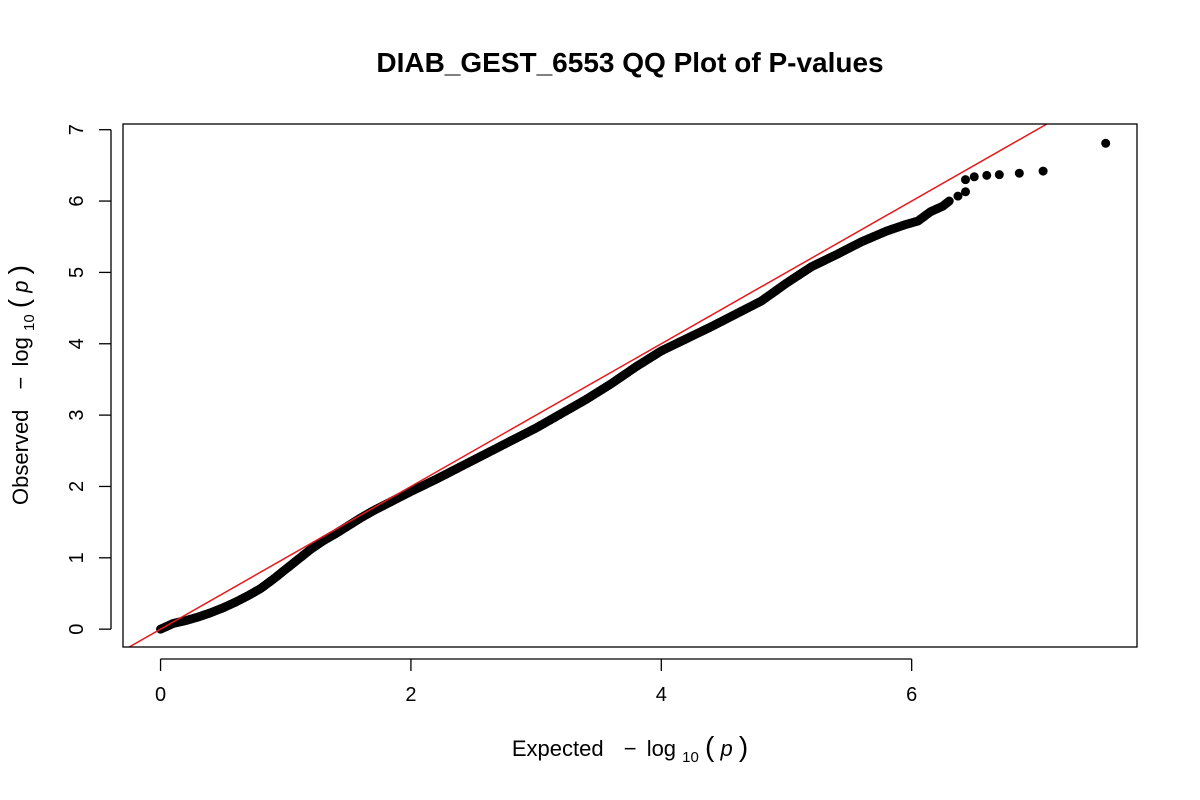 Image resolution: width=1200 pixels, height=800 pixels. What do you see at coordinates (77, 343) in the screenshot?
I see `y-tick-label: 4` at bounding box center [77, 343].